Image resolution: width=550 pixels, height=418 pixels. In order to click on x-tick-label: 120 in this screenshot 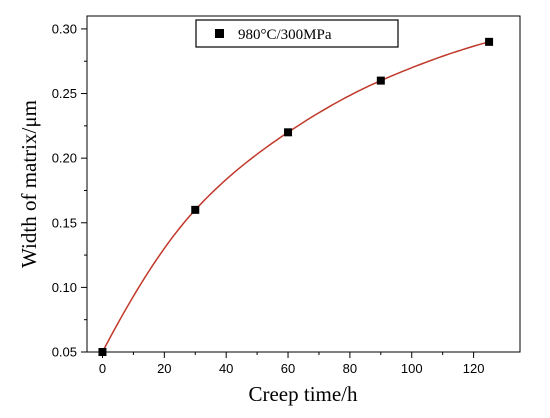, I will do `click(474, 368)`.